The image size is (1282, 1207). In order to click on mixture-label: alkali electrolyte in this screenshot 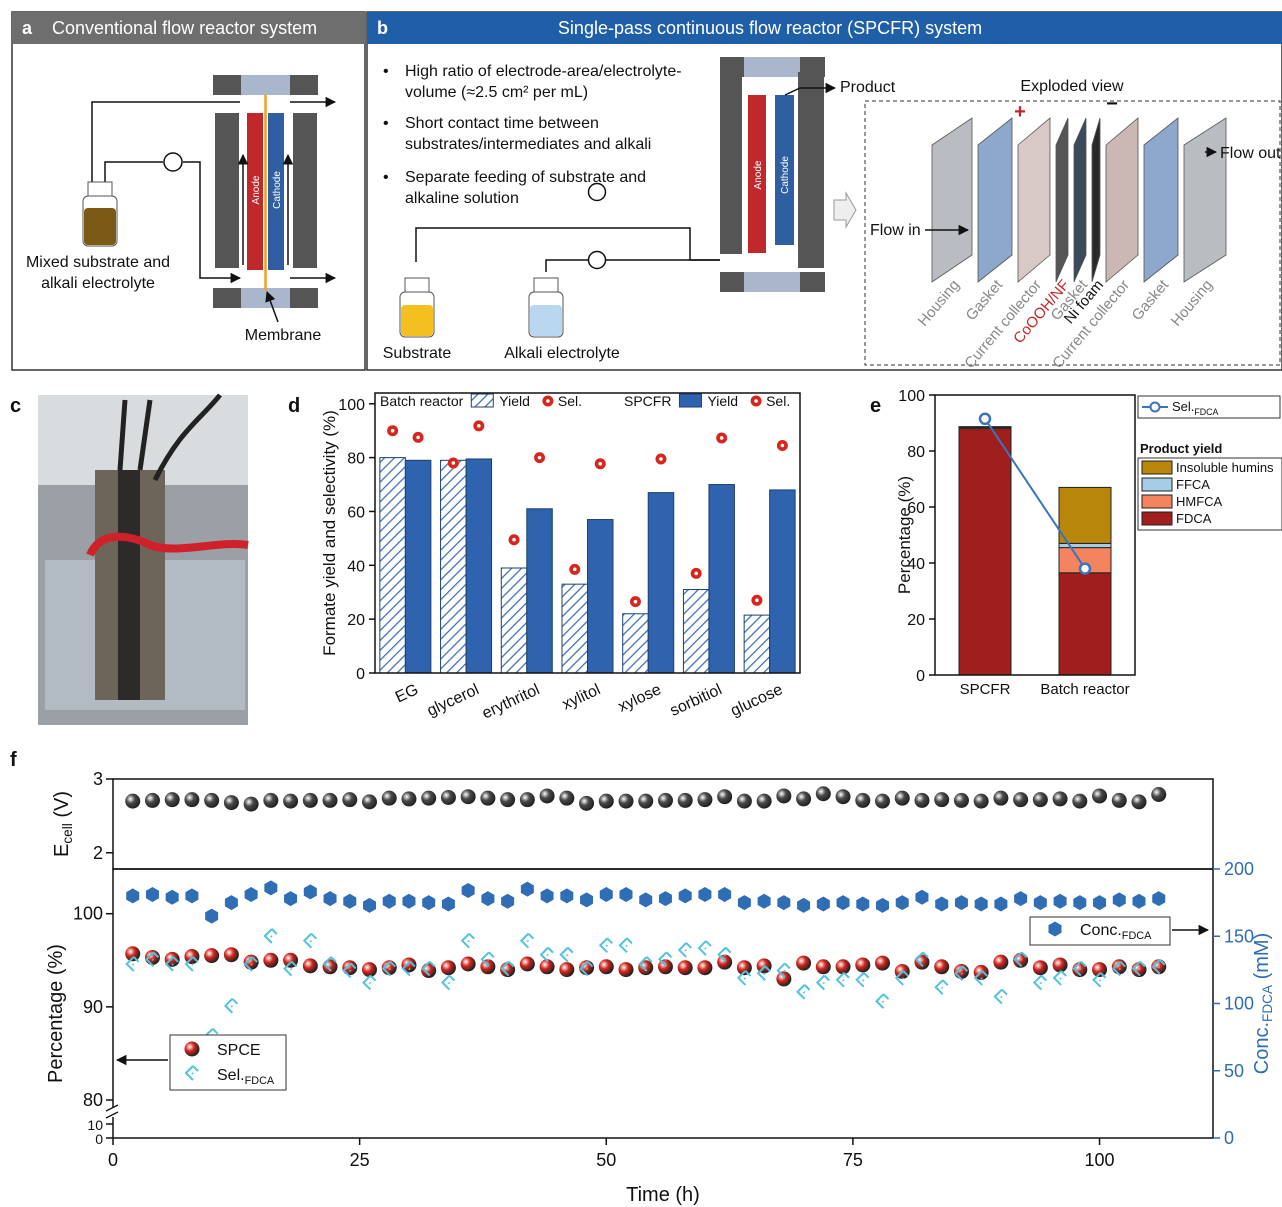, I will do `click(98, 283)`.